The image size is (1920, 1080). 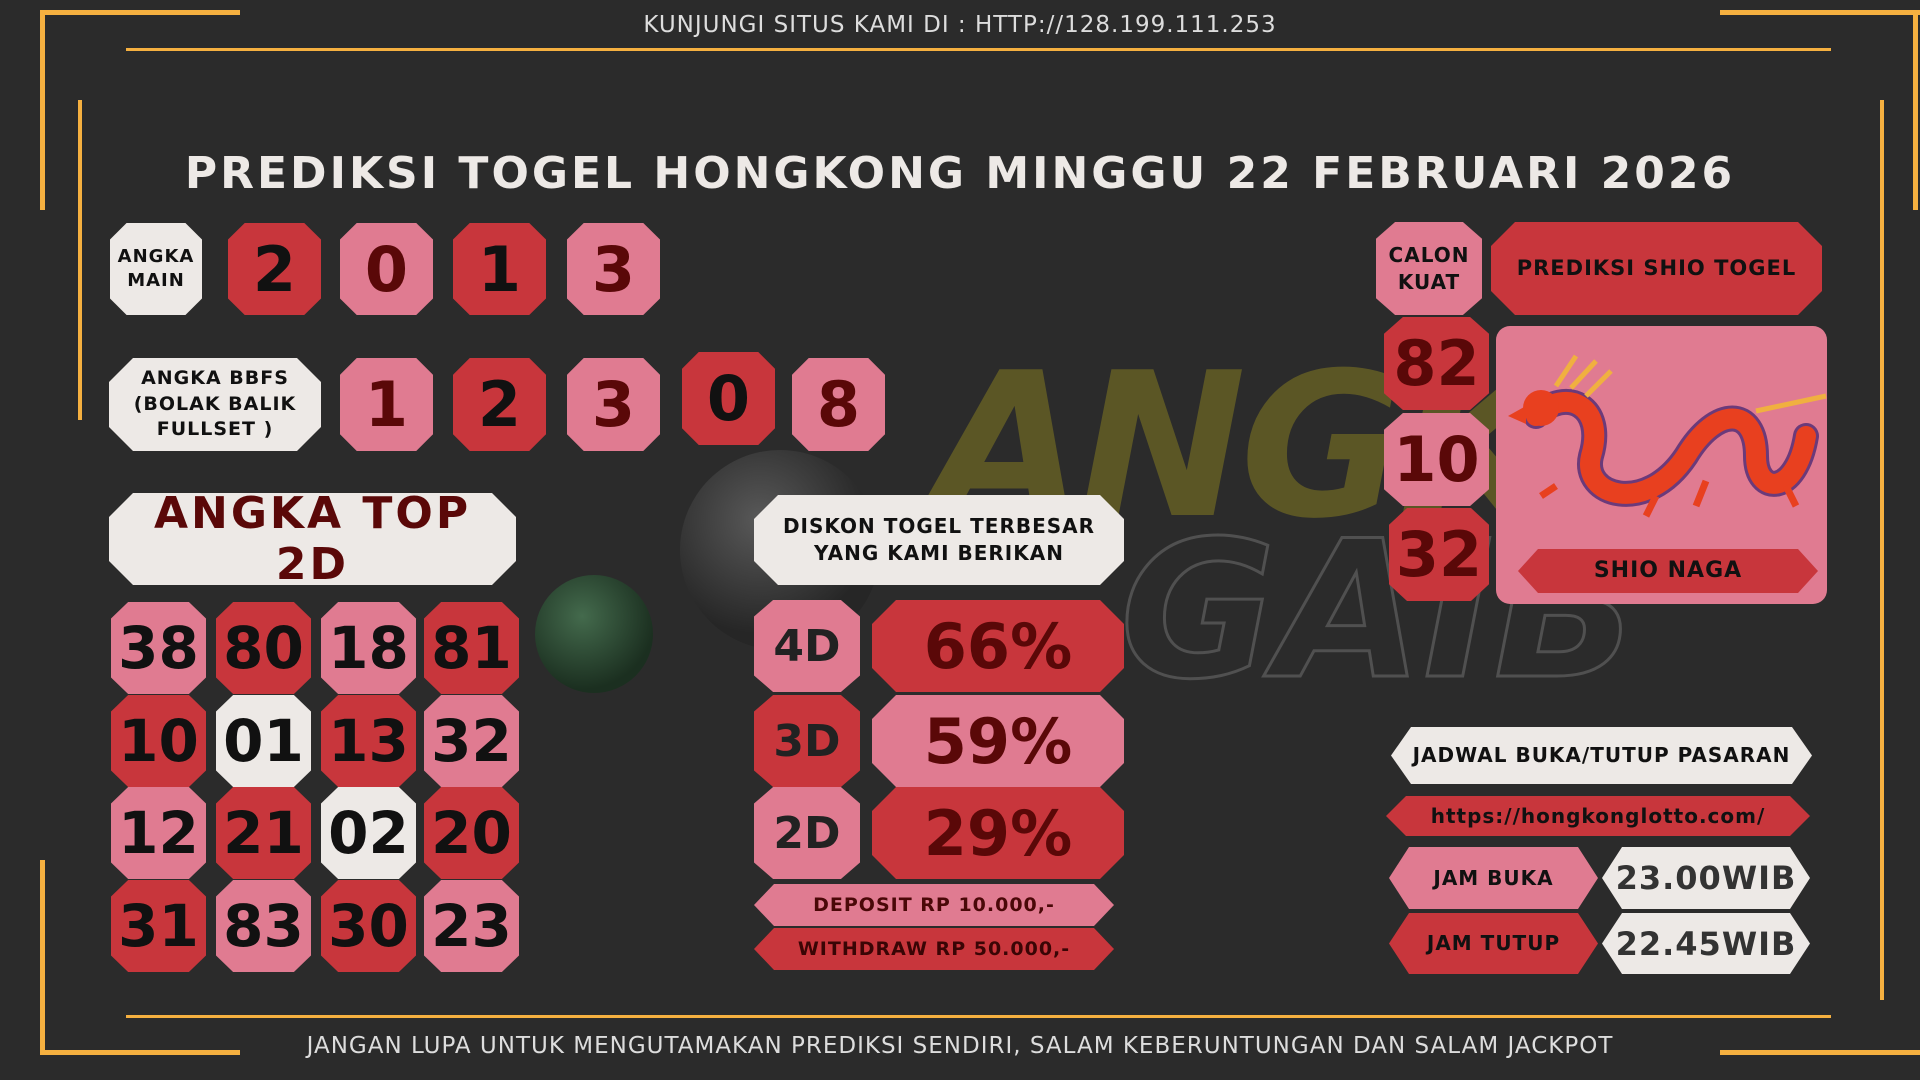 What do you see at coordinates (1601, 755) in the screenshot?
I see `jadwal-label: JADWAL BUKA/TUTUP PASARAN` at bounding box center [1601, 755].